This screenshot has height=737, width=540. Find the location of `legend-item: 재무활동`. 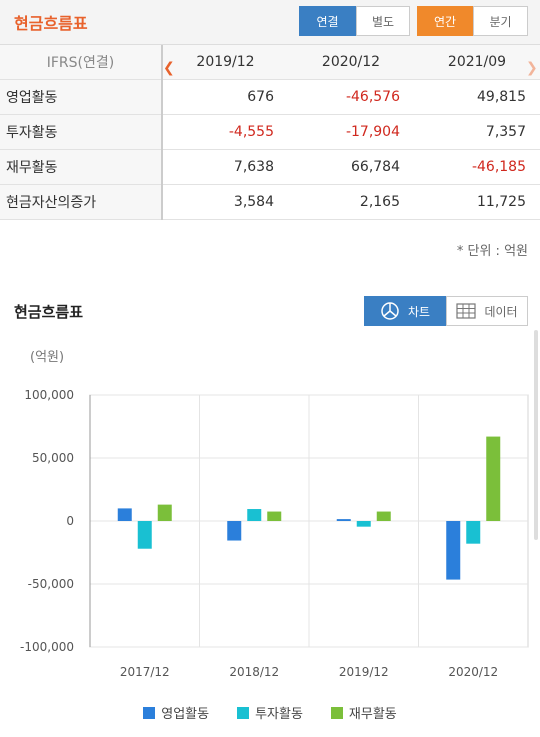

legend-item: 재무활동 is located at coordinates (363, 712).